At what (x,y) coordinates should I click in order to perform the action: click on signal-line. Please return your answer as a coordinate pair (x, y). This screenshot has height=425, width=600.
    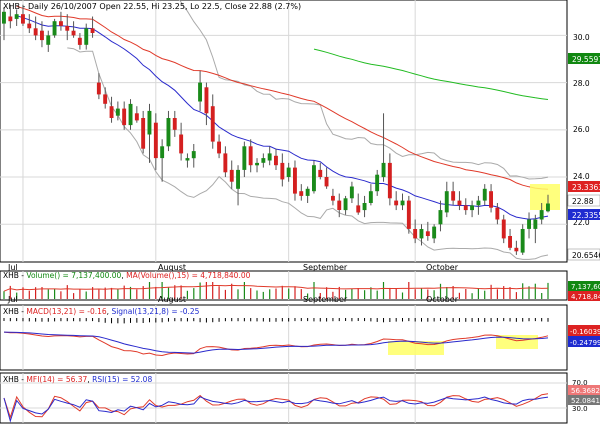
    Looking at the image, I should click on (276, 342).